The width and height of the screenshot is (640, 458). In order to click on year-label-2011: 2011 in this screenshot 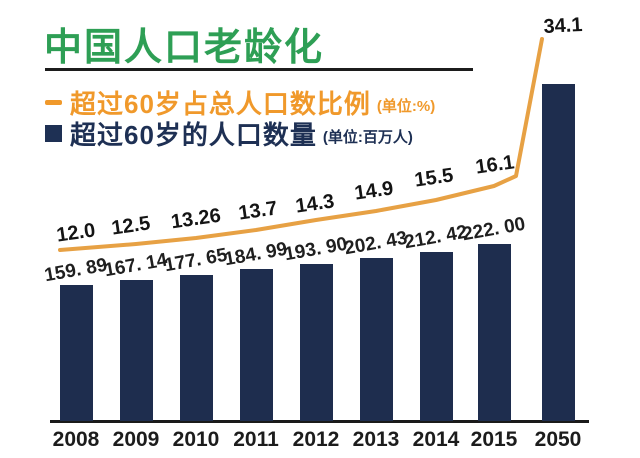, I will do `click(256, 439)`.